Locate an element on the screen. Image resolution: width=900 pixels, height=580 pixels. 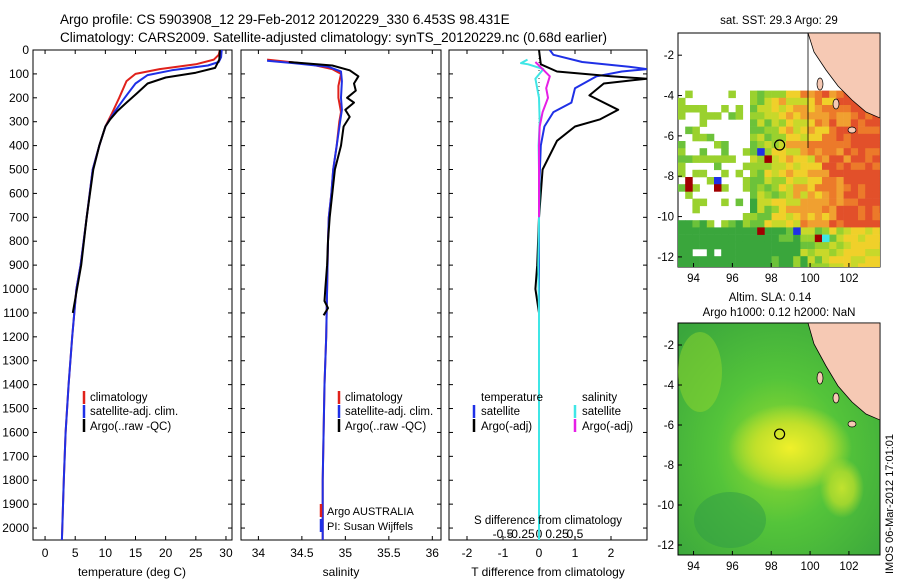
map-x-tick-label: 96 is located at coordinates (732, 567).